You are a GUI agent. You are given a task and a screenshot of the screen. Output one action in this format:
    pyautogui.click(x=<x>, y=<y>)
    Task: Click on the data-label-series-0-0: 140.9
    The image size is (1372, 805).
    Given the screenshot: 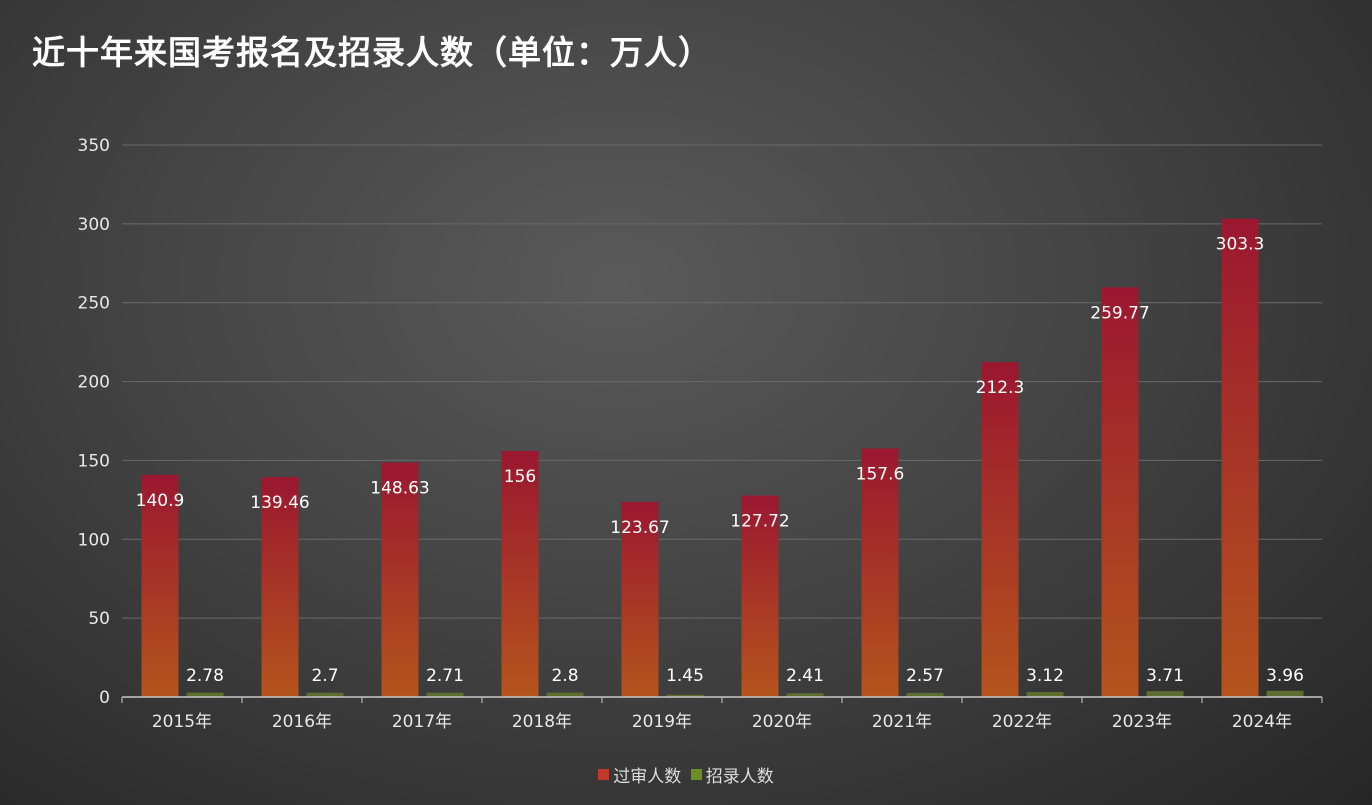 What is the action you would take?
    pyautogui.click(x=160, y=501)
    